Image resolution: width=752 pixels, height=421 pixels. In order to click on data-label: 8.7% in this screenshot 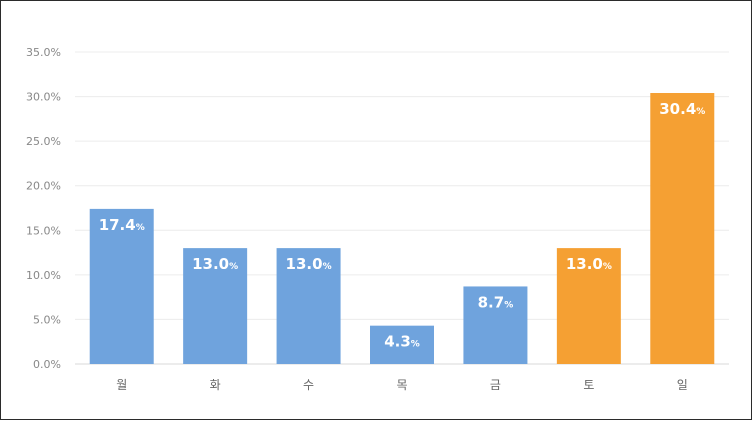, I will do `click(496, 302)`.